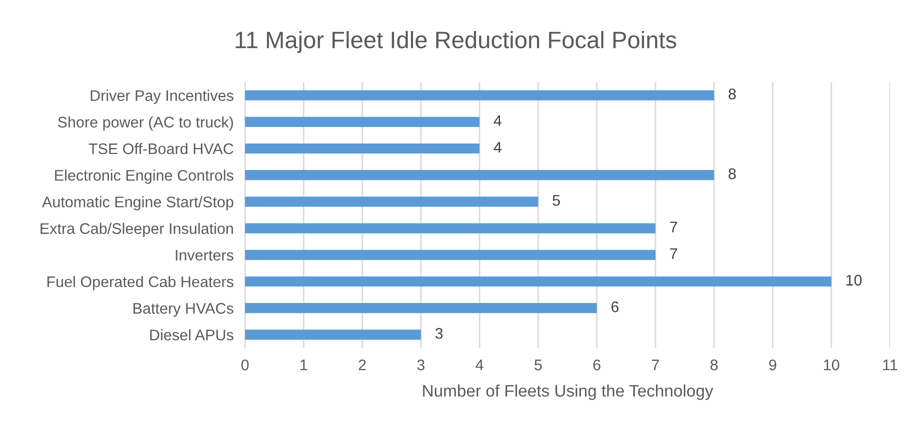 Image resolution: width=911 pixels, height=434 pixels. What do you see at coordinates (245, 365) in the screenshot?
I see `x-tick-label: 0` at bounding box center [245, 365].